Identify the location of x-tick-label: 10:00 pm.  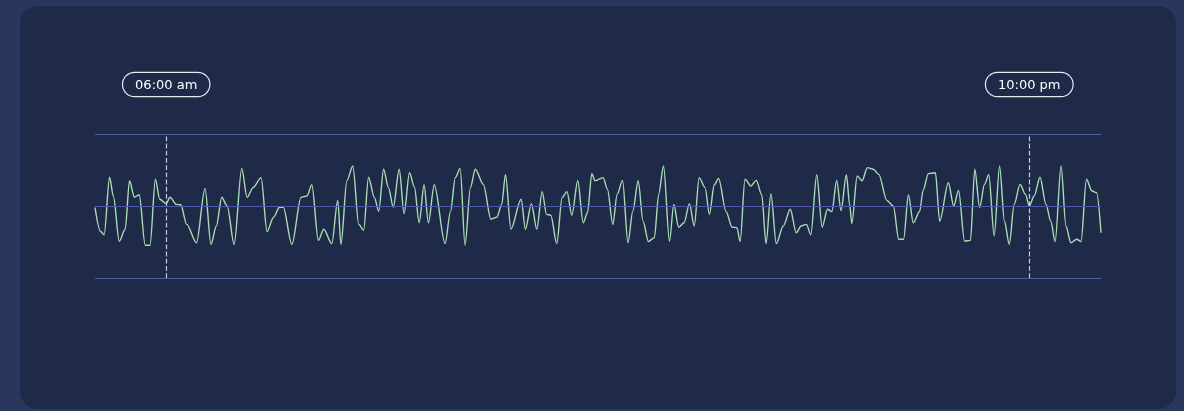
(1029, 84).